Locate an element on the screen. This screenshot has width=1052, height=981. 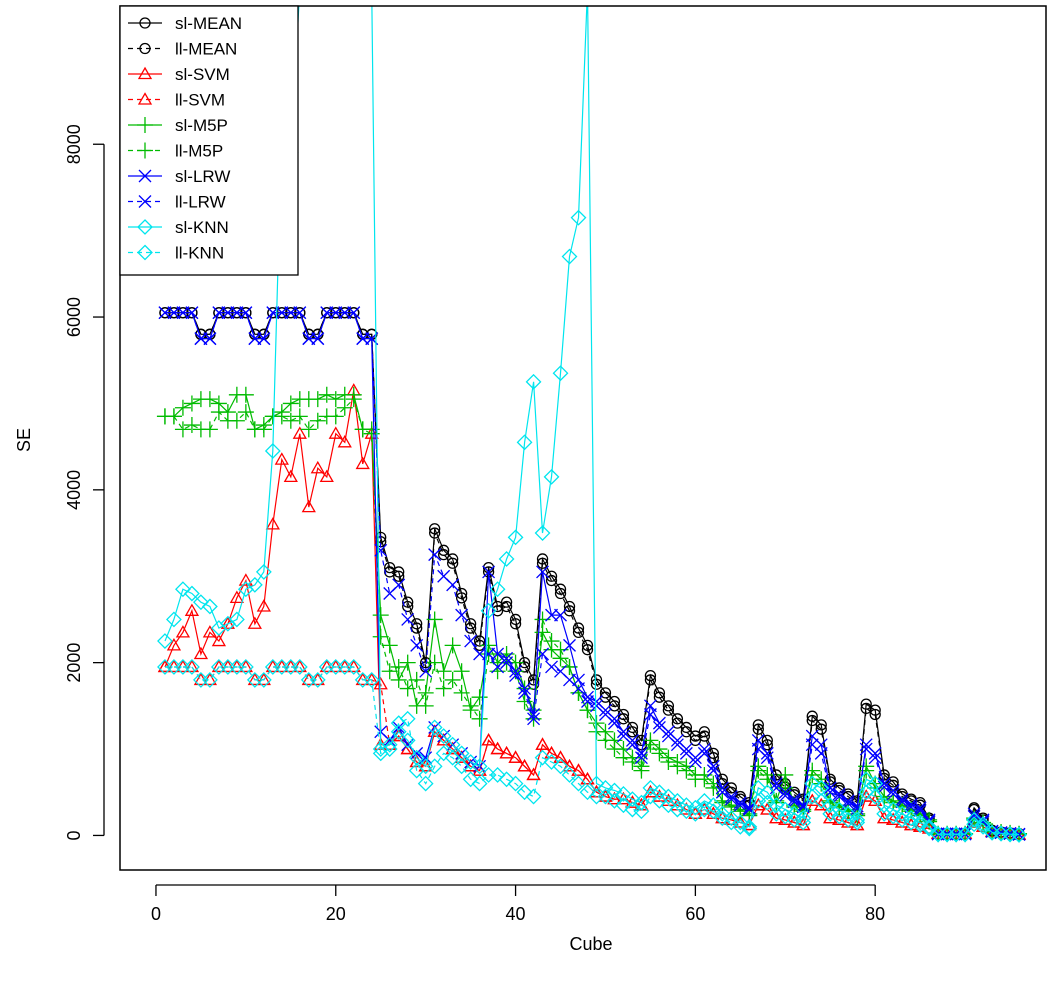
x-axis-title: Cube is located at coordinates (590, 944).